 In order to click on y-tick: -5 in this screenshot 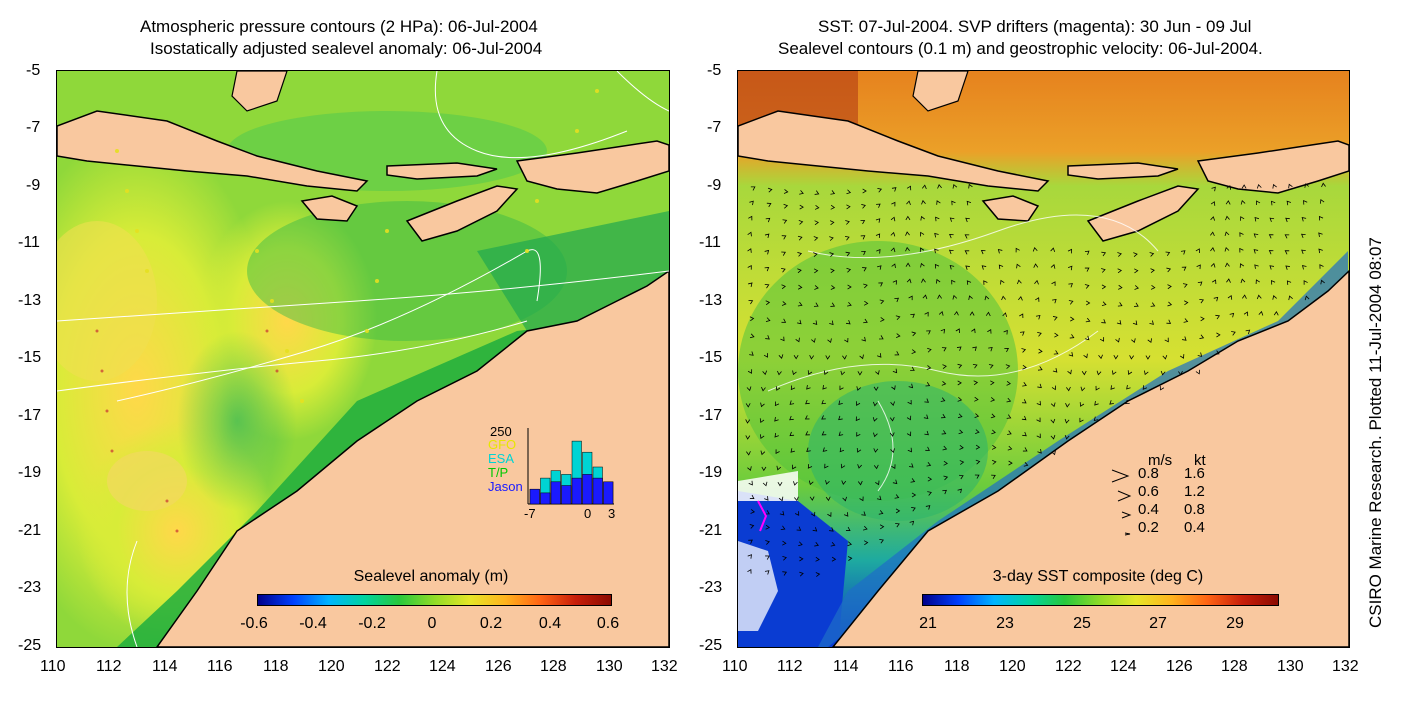, I will do `click(714, 70)`.